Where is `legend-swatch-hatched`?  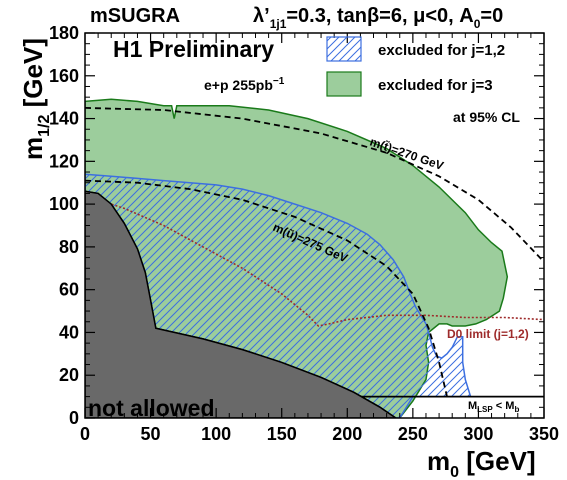 legend-swatch-hatched is located at coordinates (344, 49).